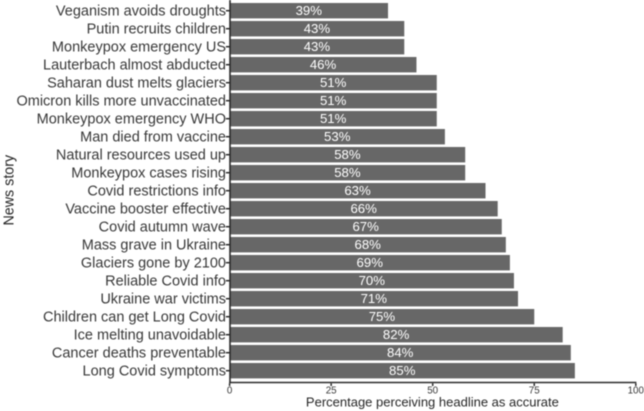 This screenshot has height=411, width=644. What do you see at coordinates (10, 190) in the screenshot?
I see `svg-text: News story` at bounding box center [10, 190].